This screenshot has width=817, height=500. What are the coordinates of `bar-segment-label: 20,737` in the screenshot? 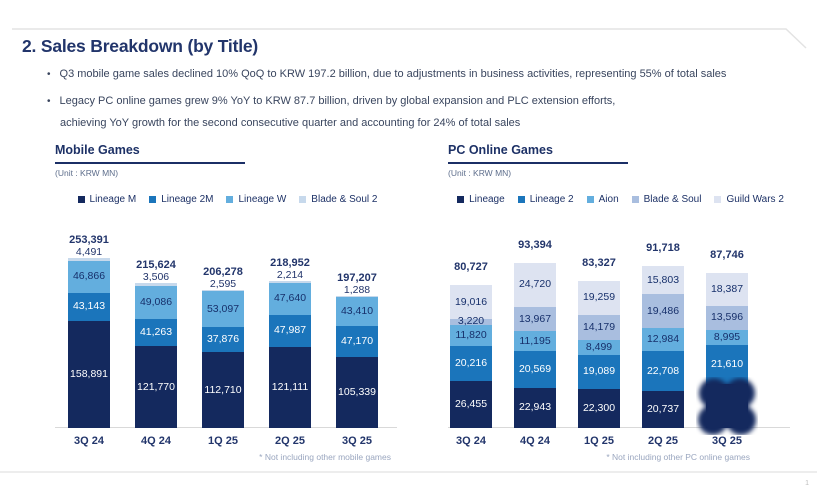 It's located at (663, 409).